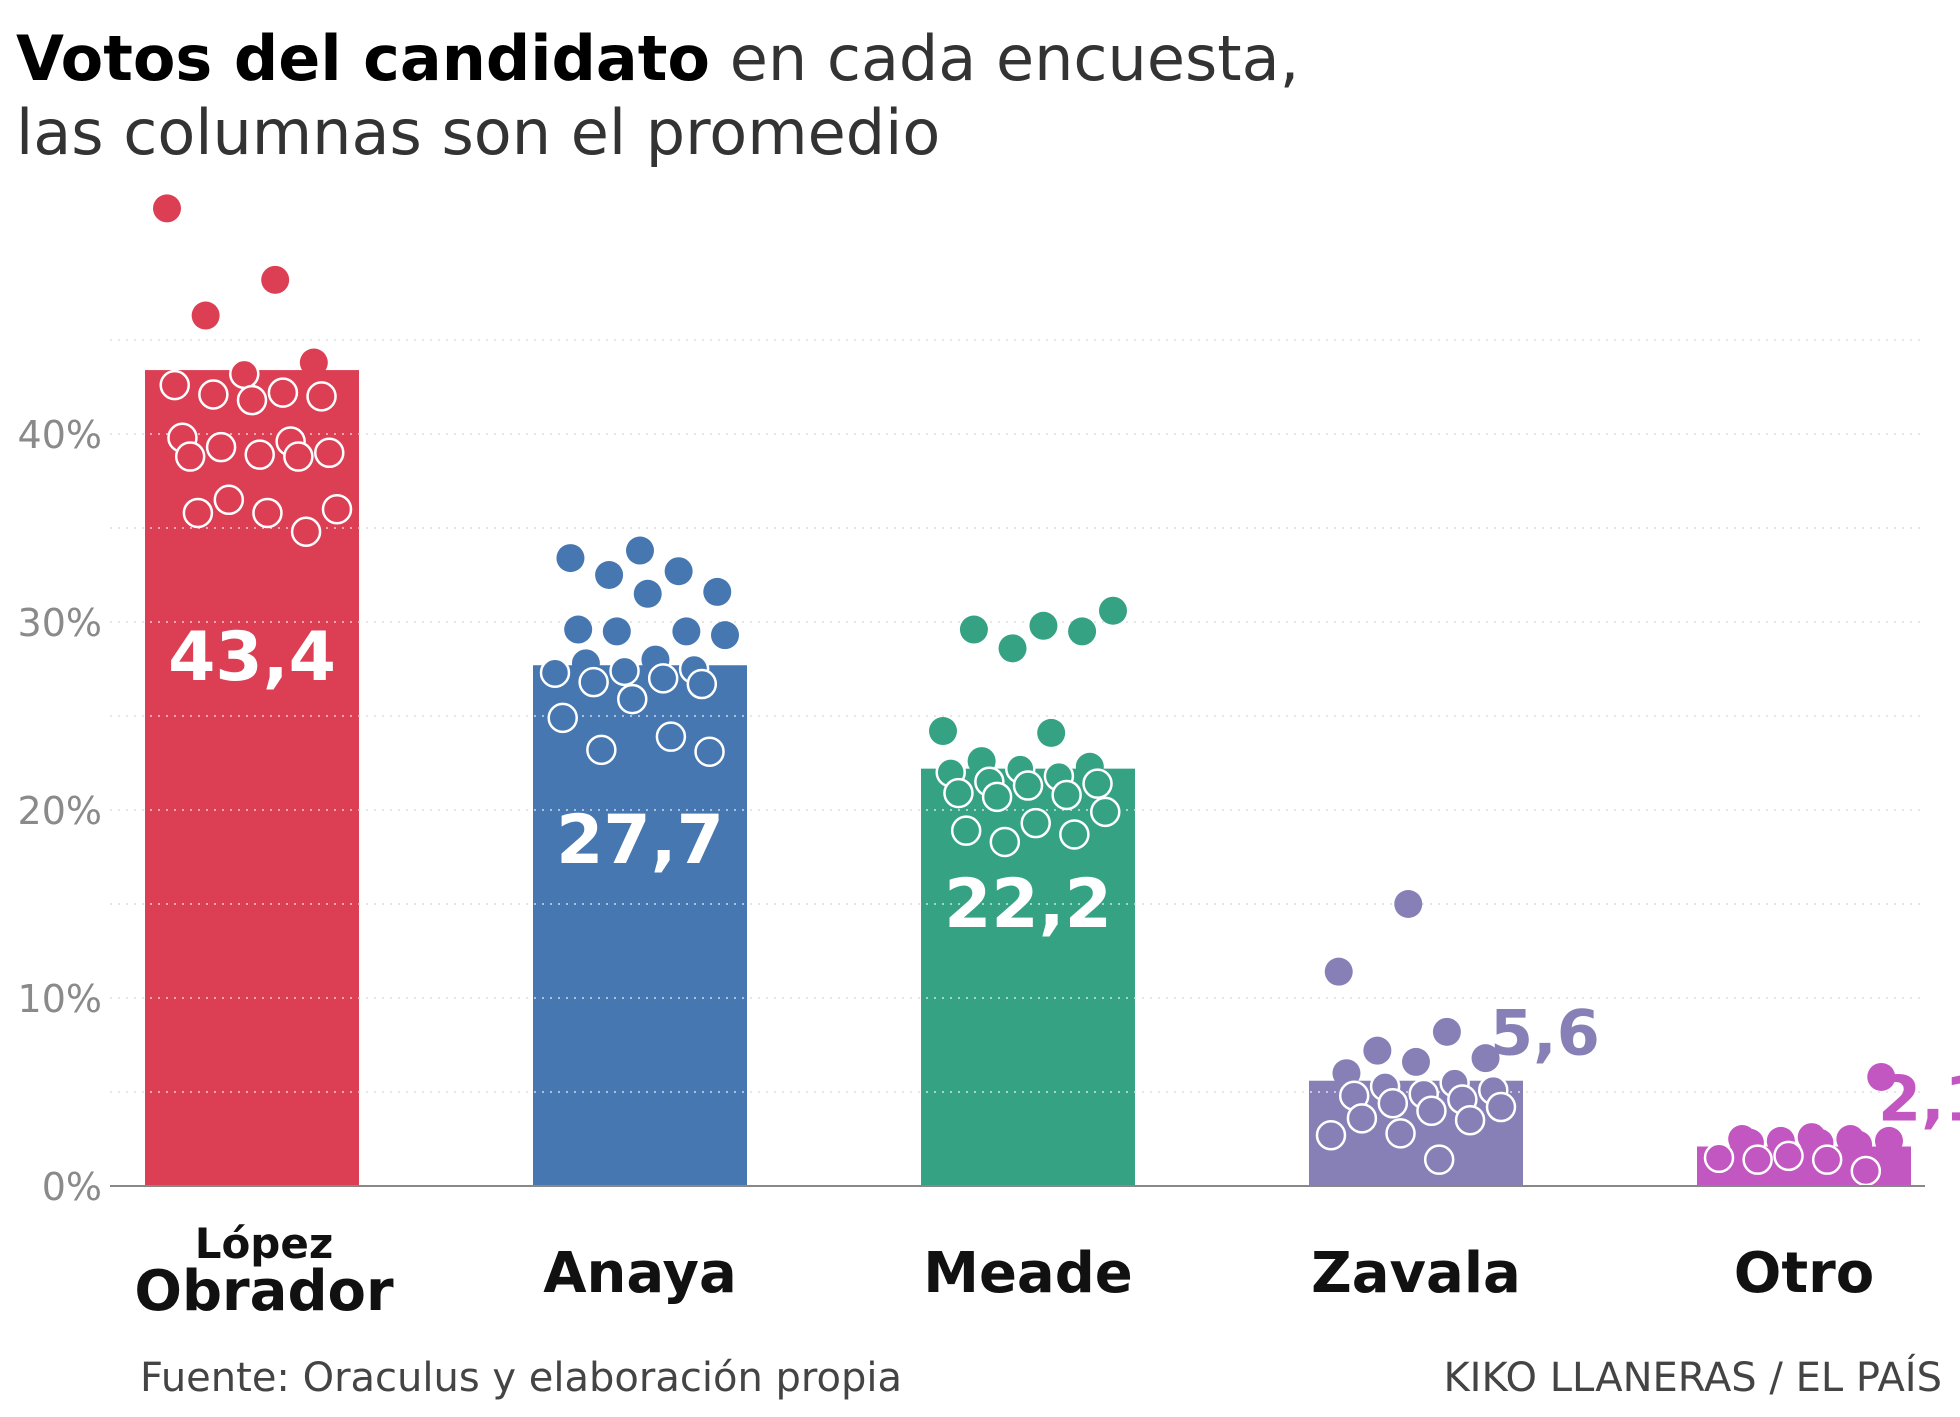  What do you see at coordinates (60, 435) in the screenshot?
I see `y-tick-label: 40%` at bounding box center [60, 435].